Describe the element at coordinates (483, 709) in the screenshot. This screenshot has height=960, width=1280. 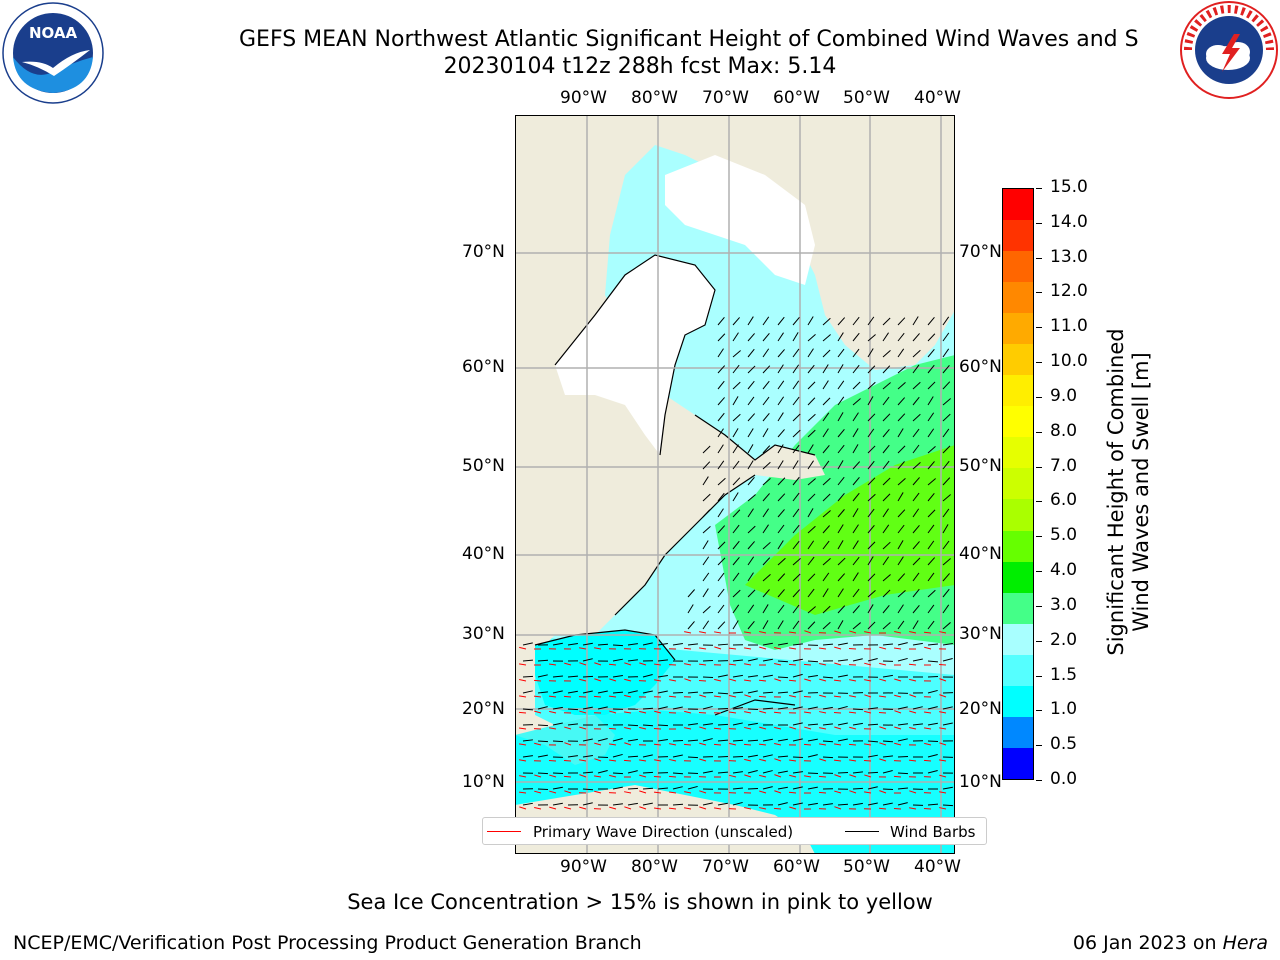
I see `lat-label-left-5: 20°N` at that location.